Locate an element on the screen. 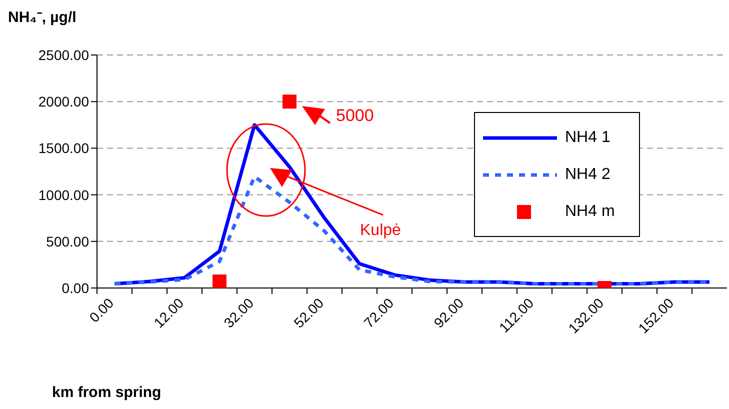 The height and width of the screenshot is (409, 729). x-axis-title: km from spring is located at coordinates (107, 392).